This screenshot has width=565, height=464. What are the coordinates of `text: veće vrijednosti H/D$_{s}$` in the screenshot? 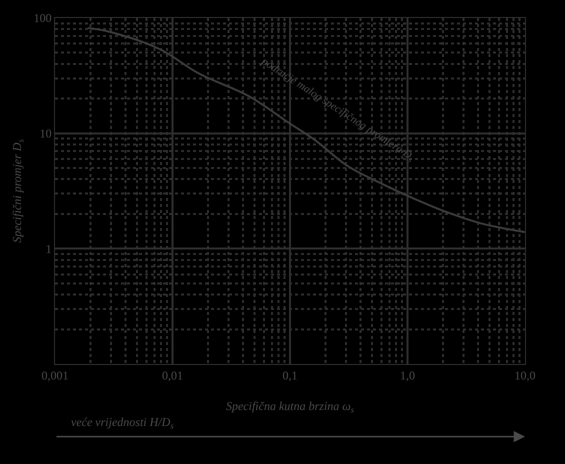 It's located at (122, 423).